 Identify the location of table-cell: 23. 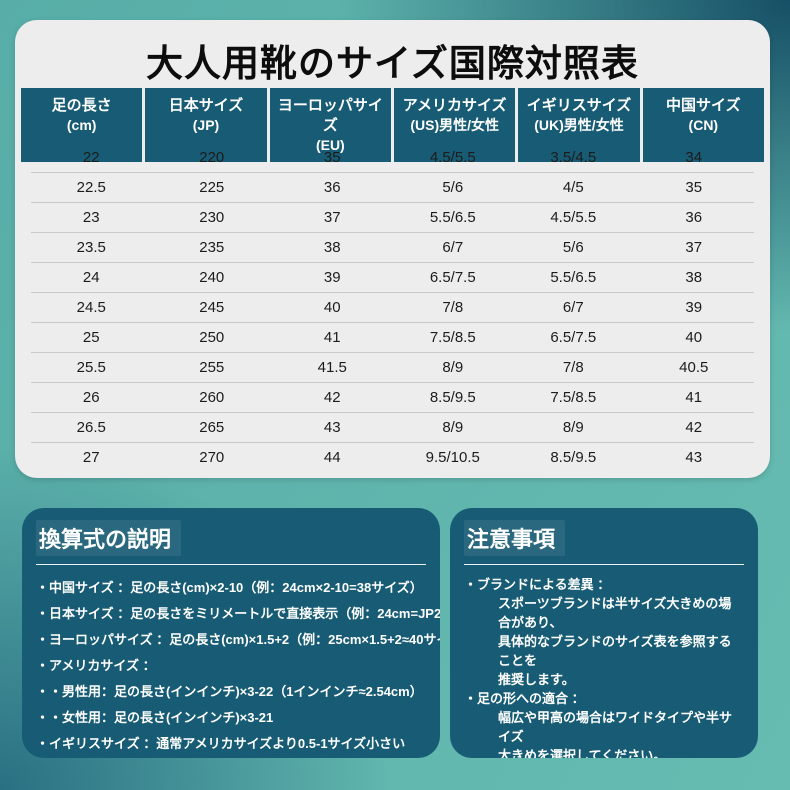
(91, 217).